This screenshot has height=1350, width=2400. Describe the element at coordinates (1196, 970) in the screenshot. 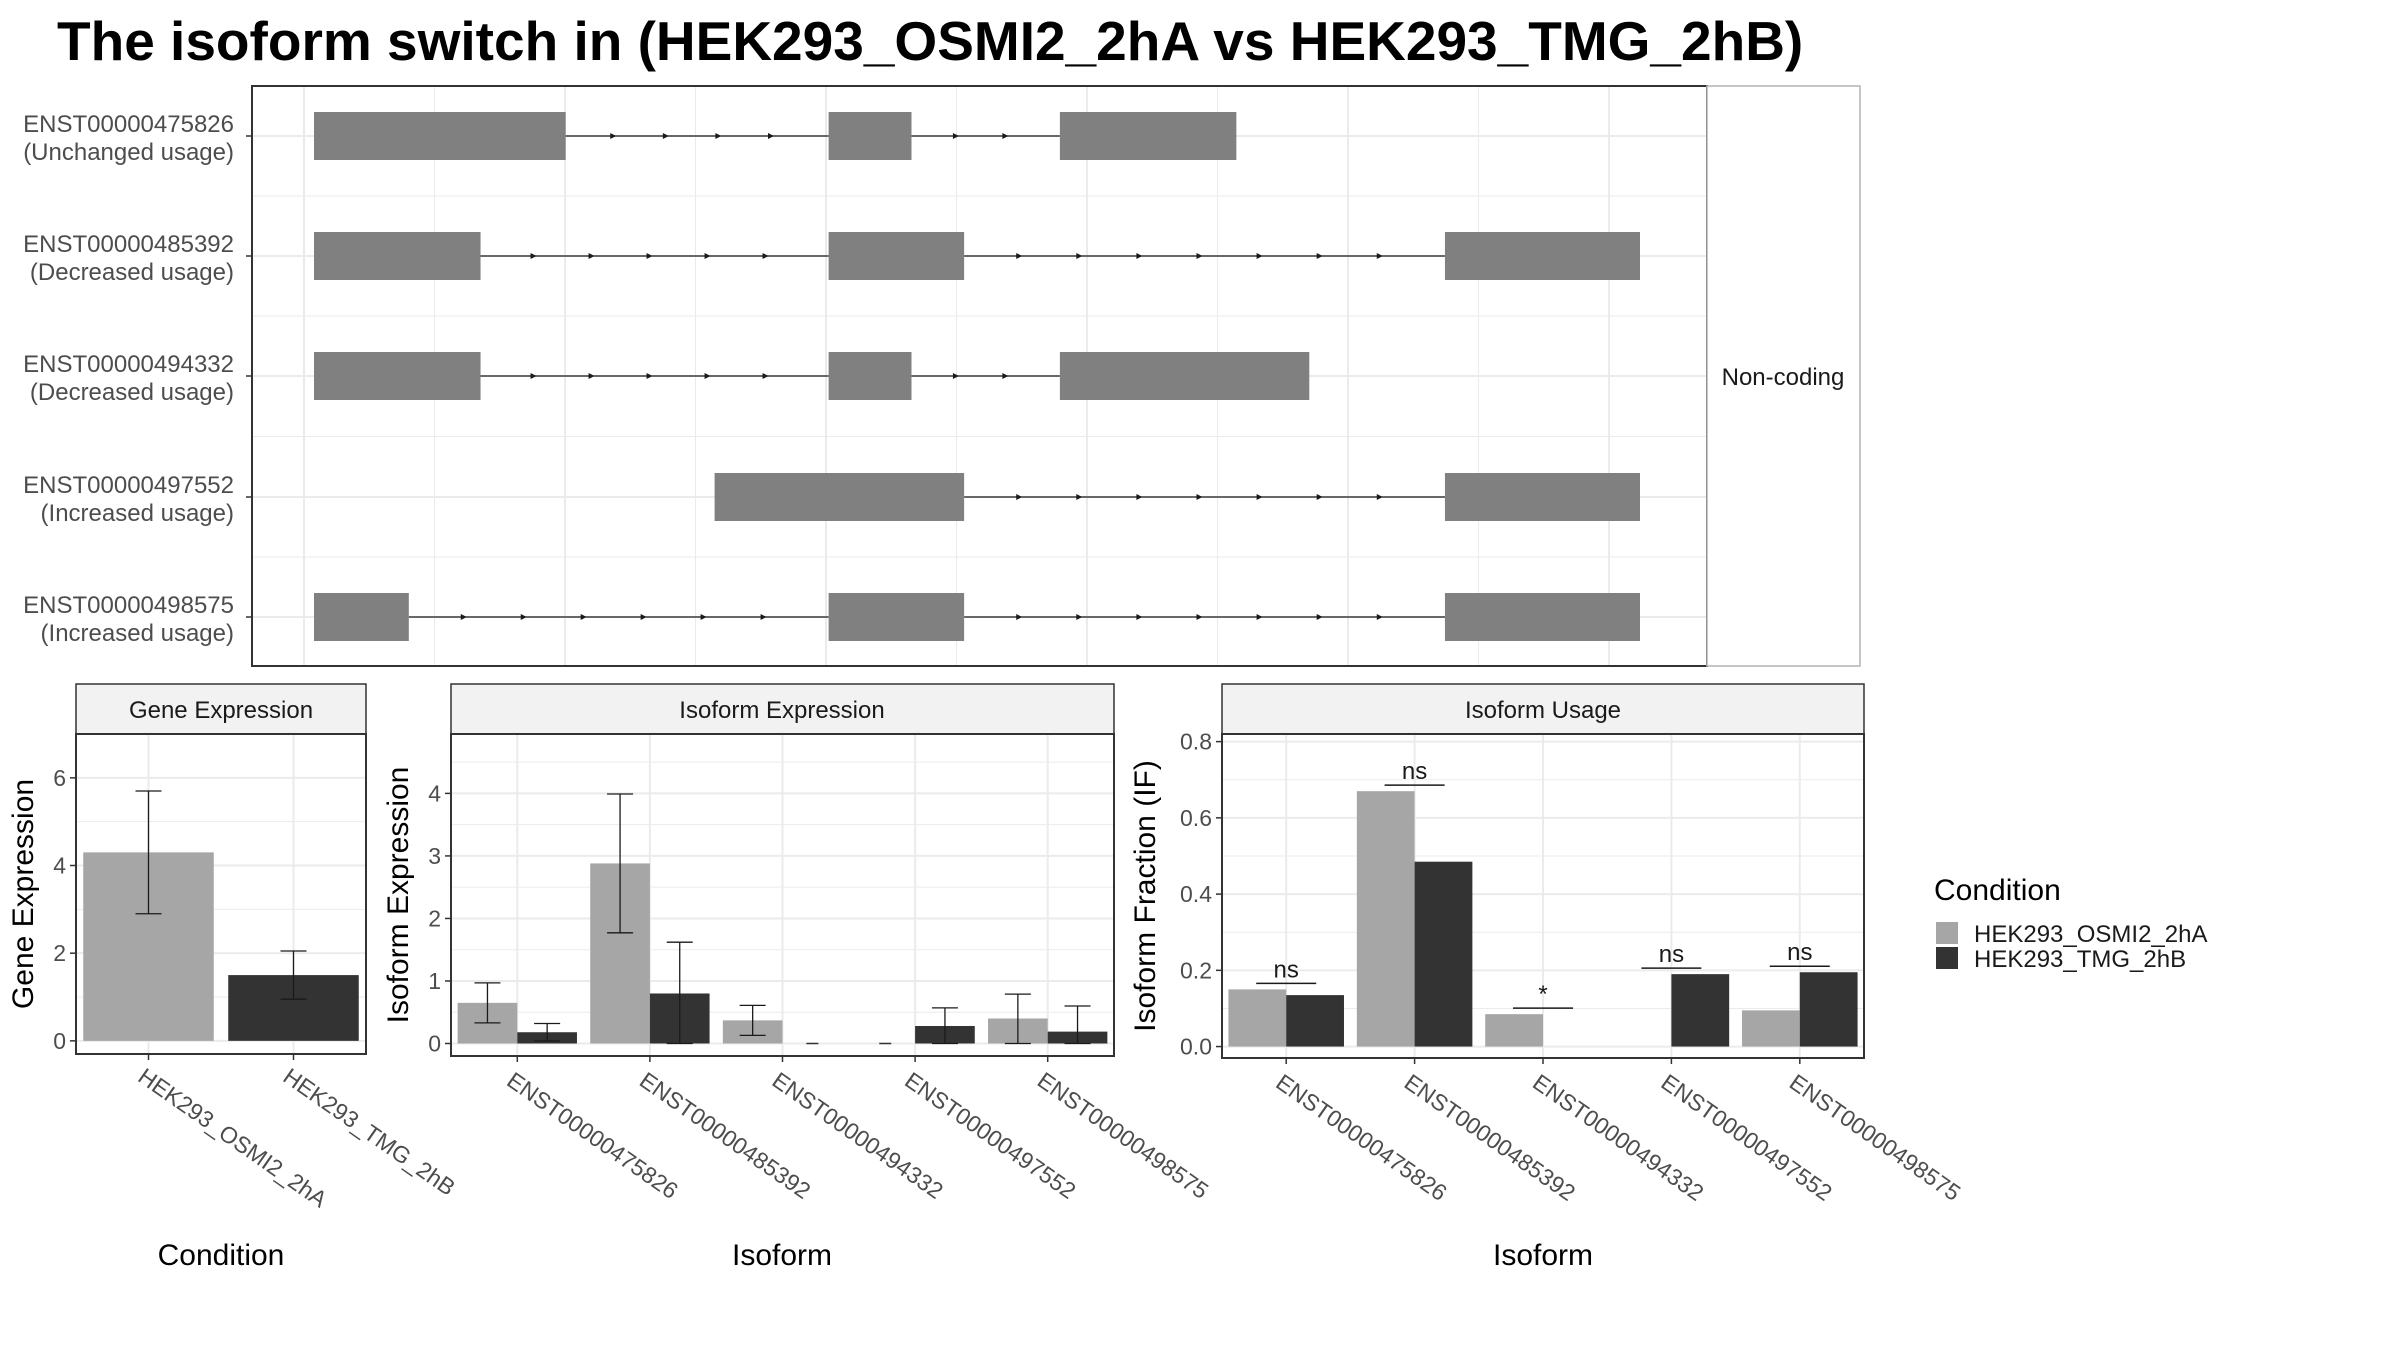

I see `isoform-usage-y-tick-label: 0.2` at that location.